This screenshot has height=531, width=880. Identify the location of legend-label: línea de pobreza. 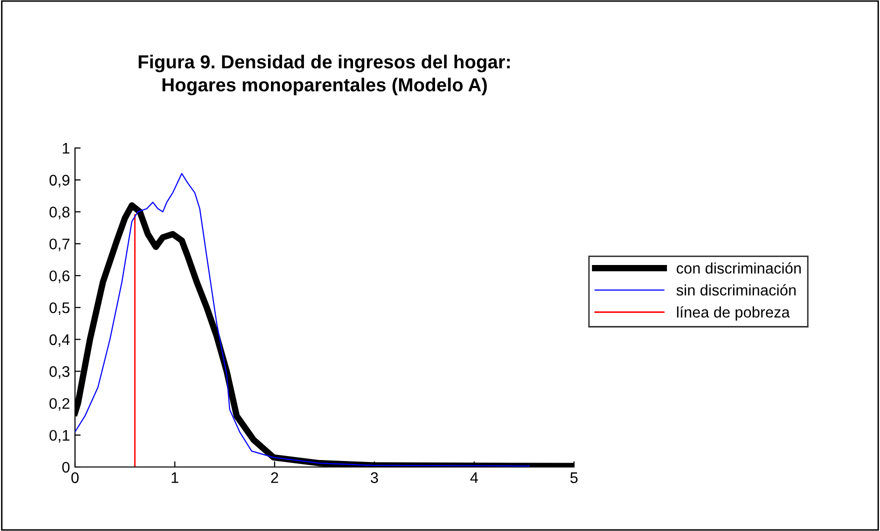
(733, 313).